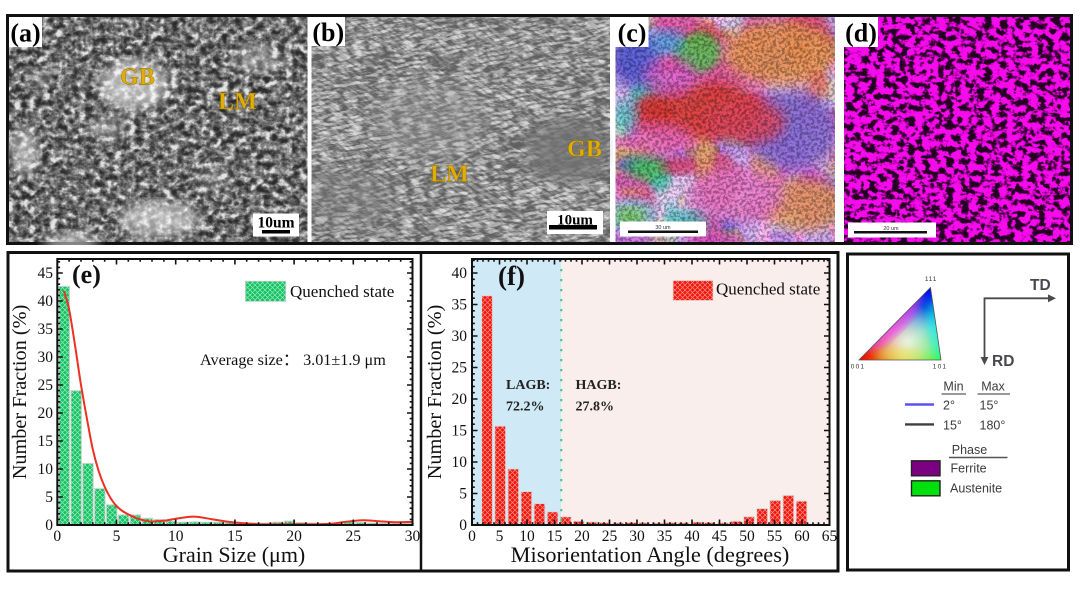 The height and width of the screenshot is (590, 1080). What do you see at coordinates (293, 360) in the screenshot?
I see `svg-text: Average size： 3.01±1.9 μm` at bounding box center [293, 360].